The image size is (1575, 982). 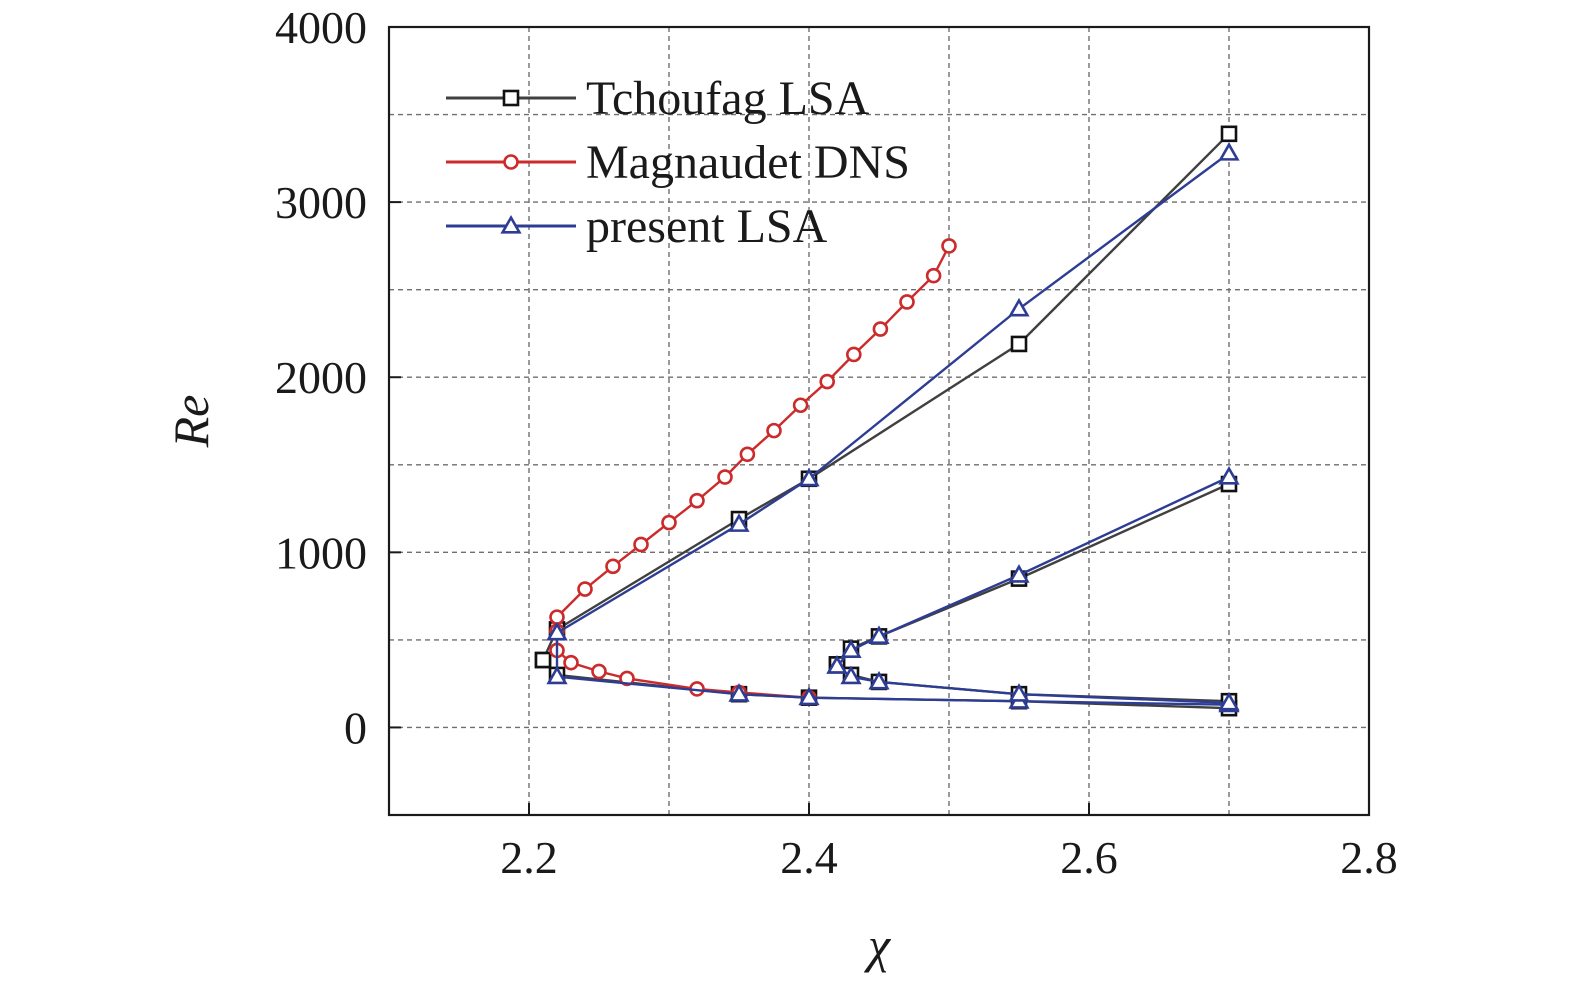 I want to click on x-tick-label: 2.6, so click(x=1089, y=857).